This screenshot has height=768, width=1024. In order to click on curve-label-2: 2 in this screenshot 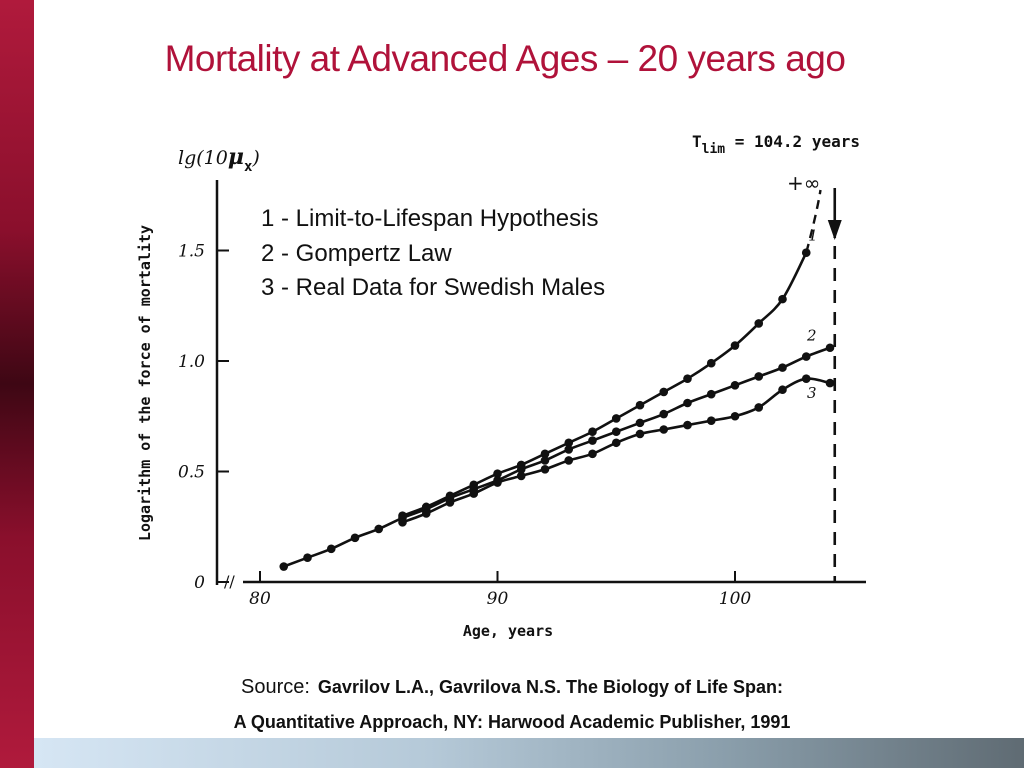, I will do `click(811, 336)`.